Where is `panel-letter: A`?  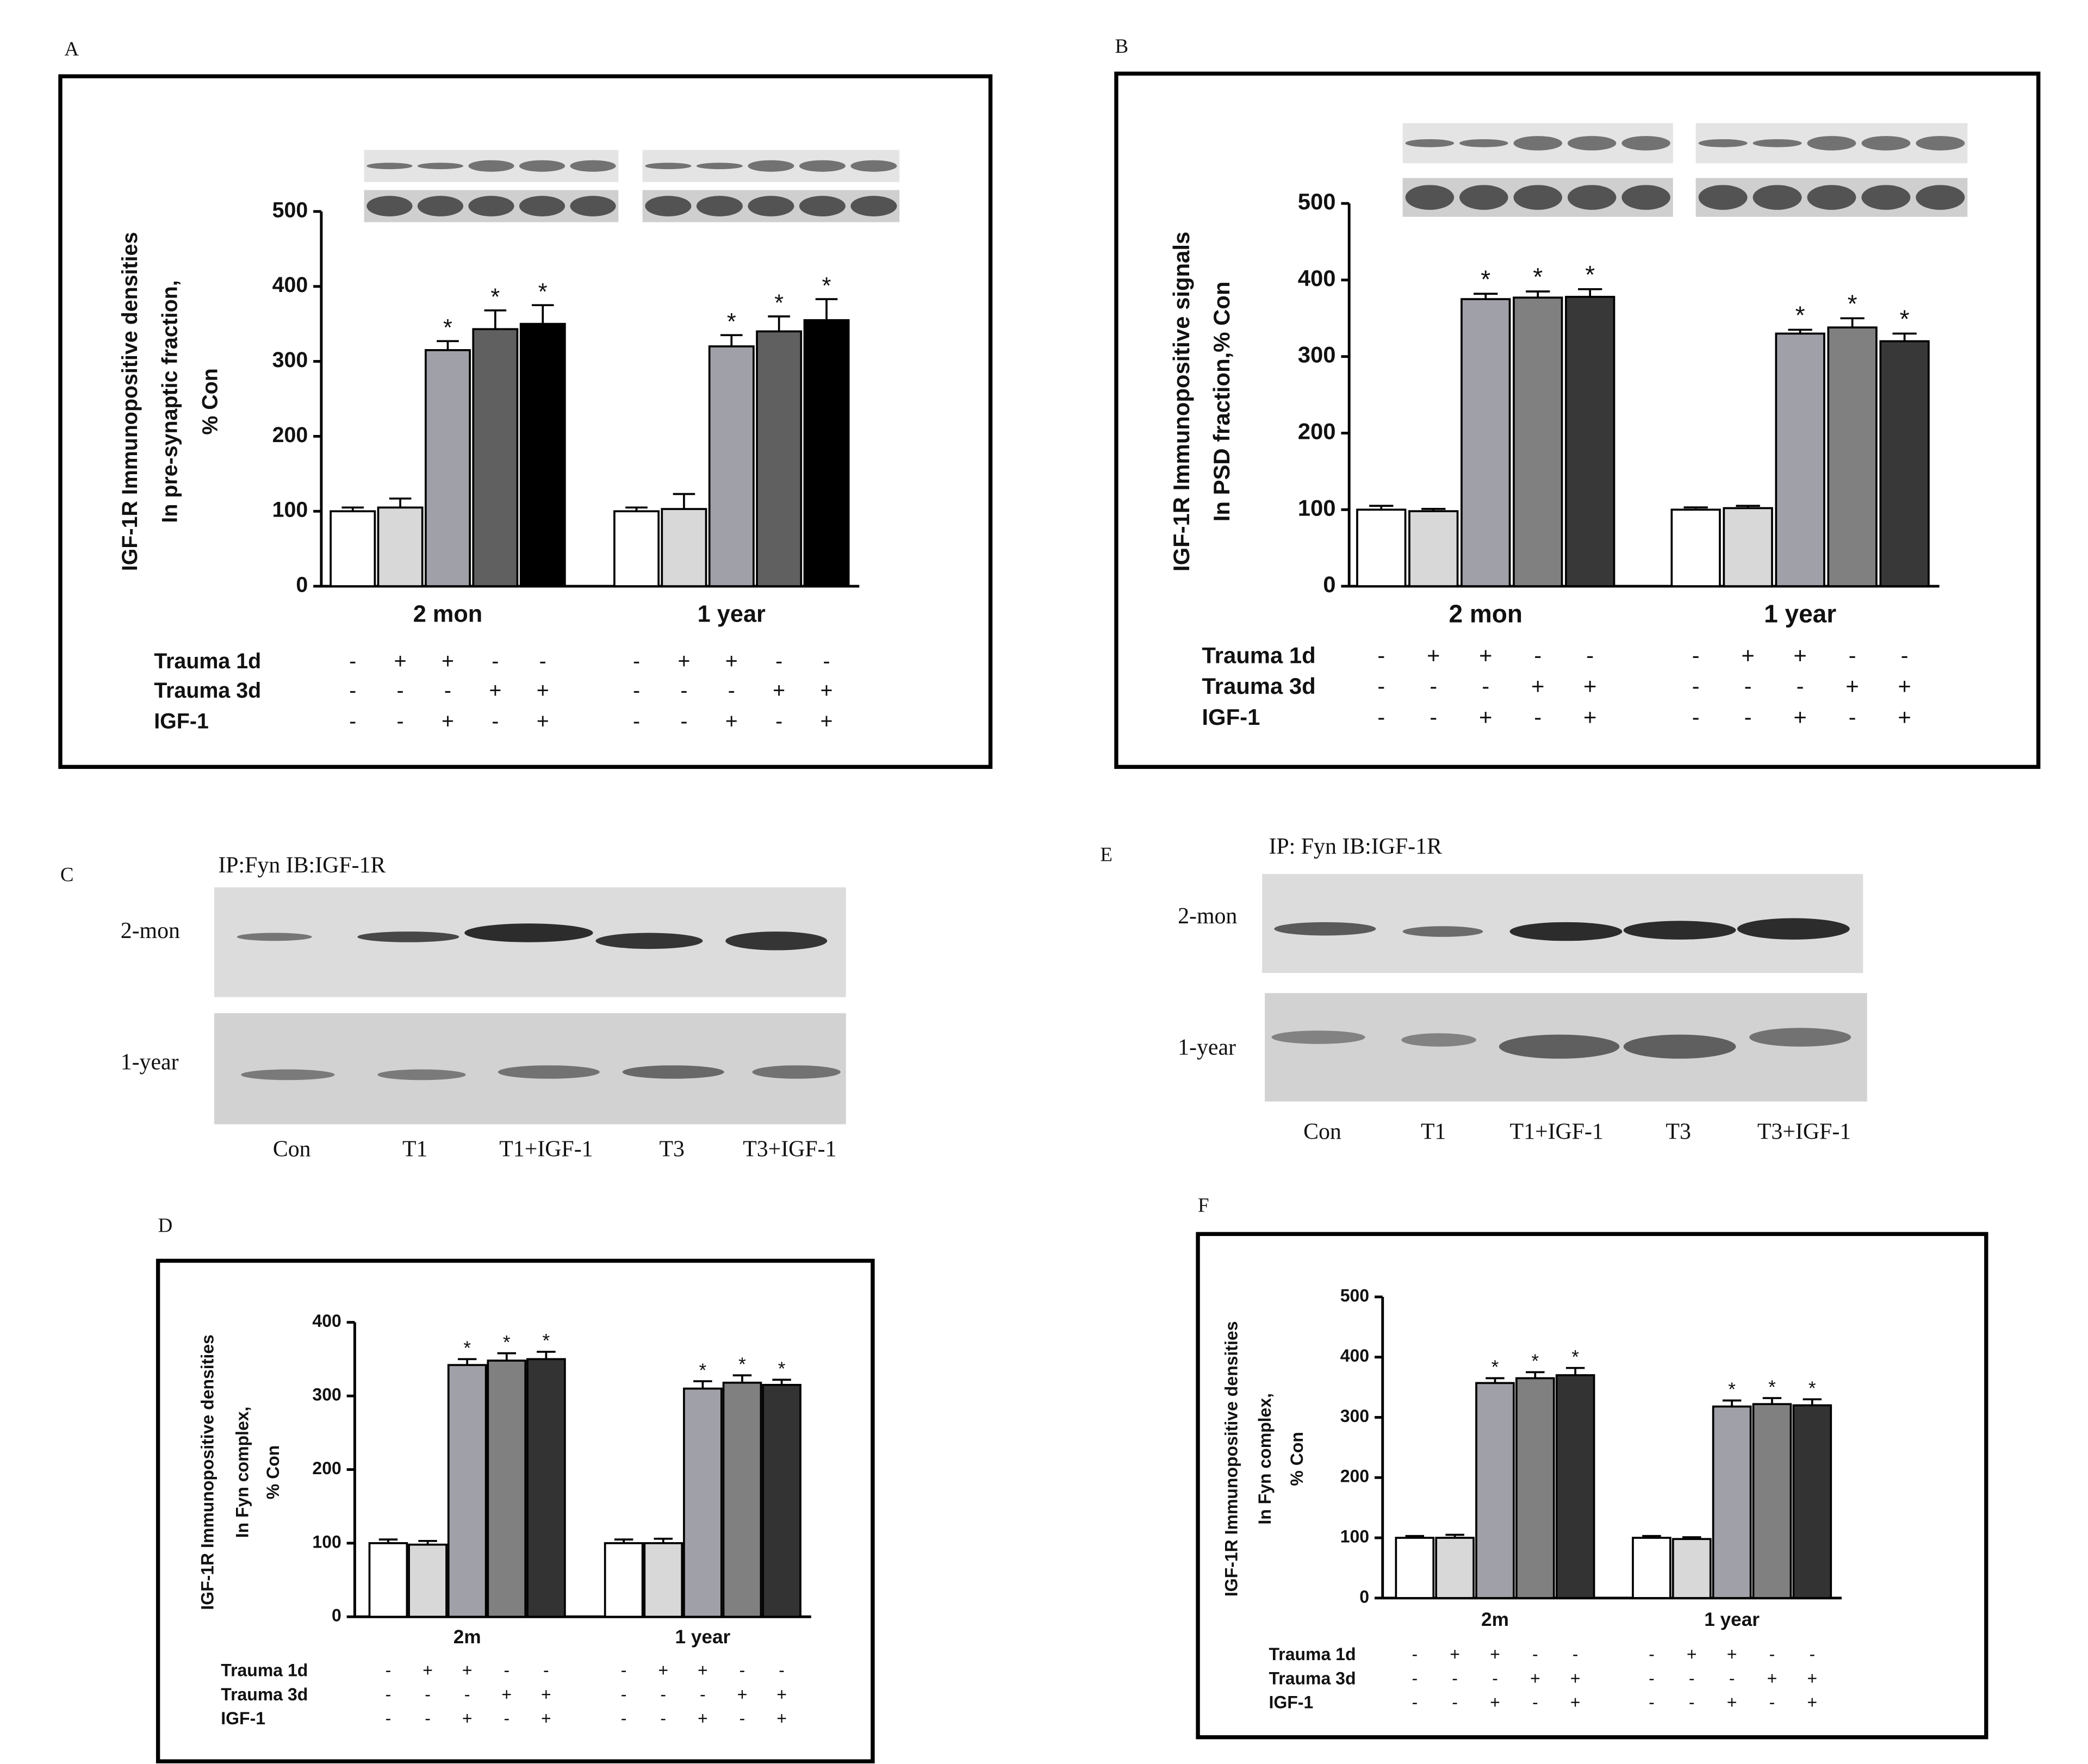 panel-letter: A is located at coordinates (71, 49).